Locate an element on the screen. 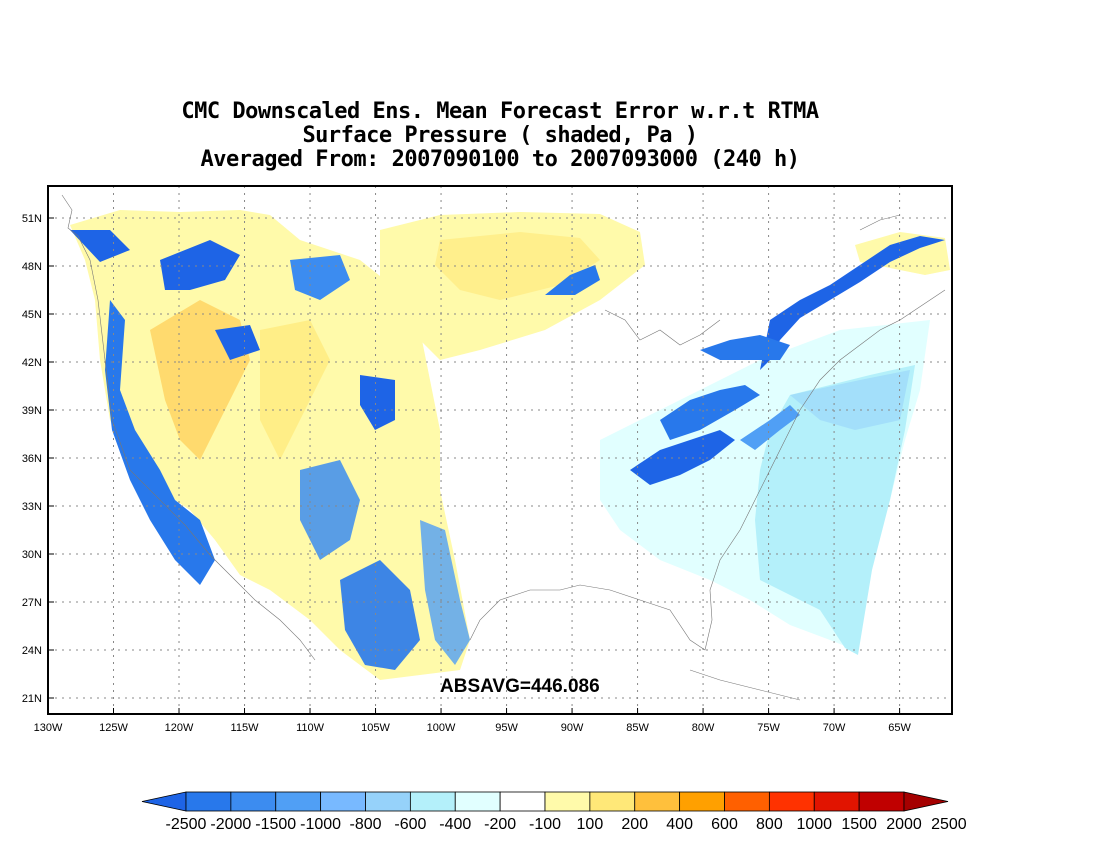 This screenshot has width=1100, height=850. lon-tick-label: 110W is located at coordinates (310, 728).